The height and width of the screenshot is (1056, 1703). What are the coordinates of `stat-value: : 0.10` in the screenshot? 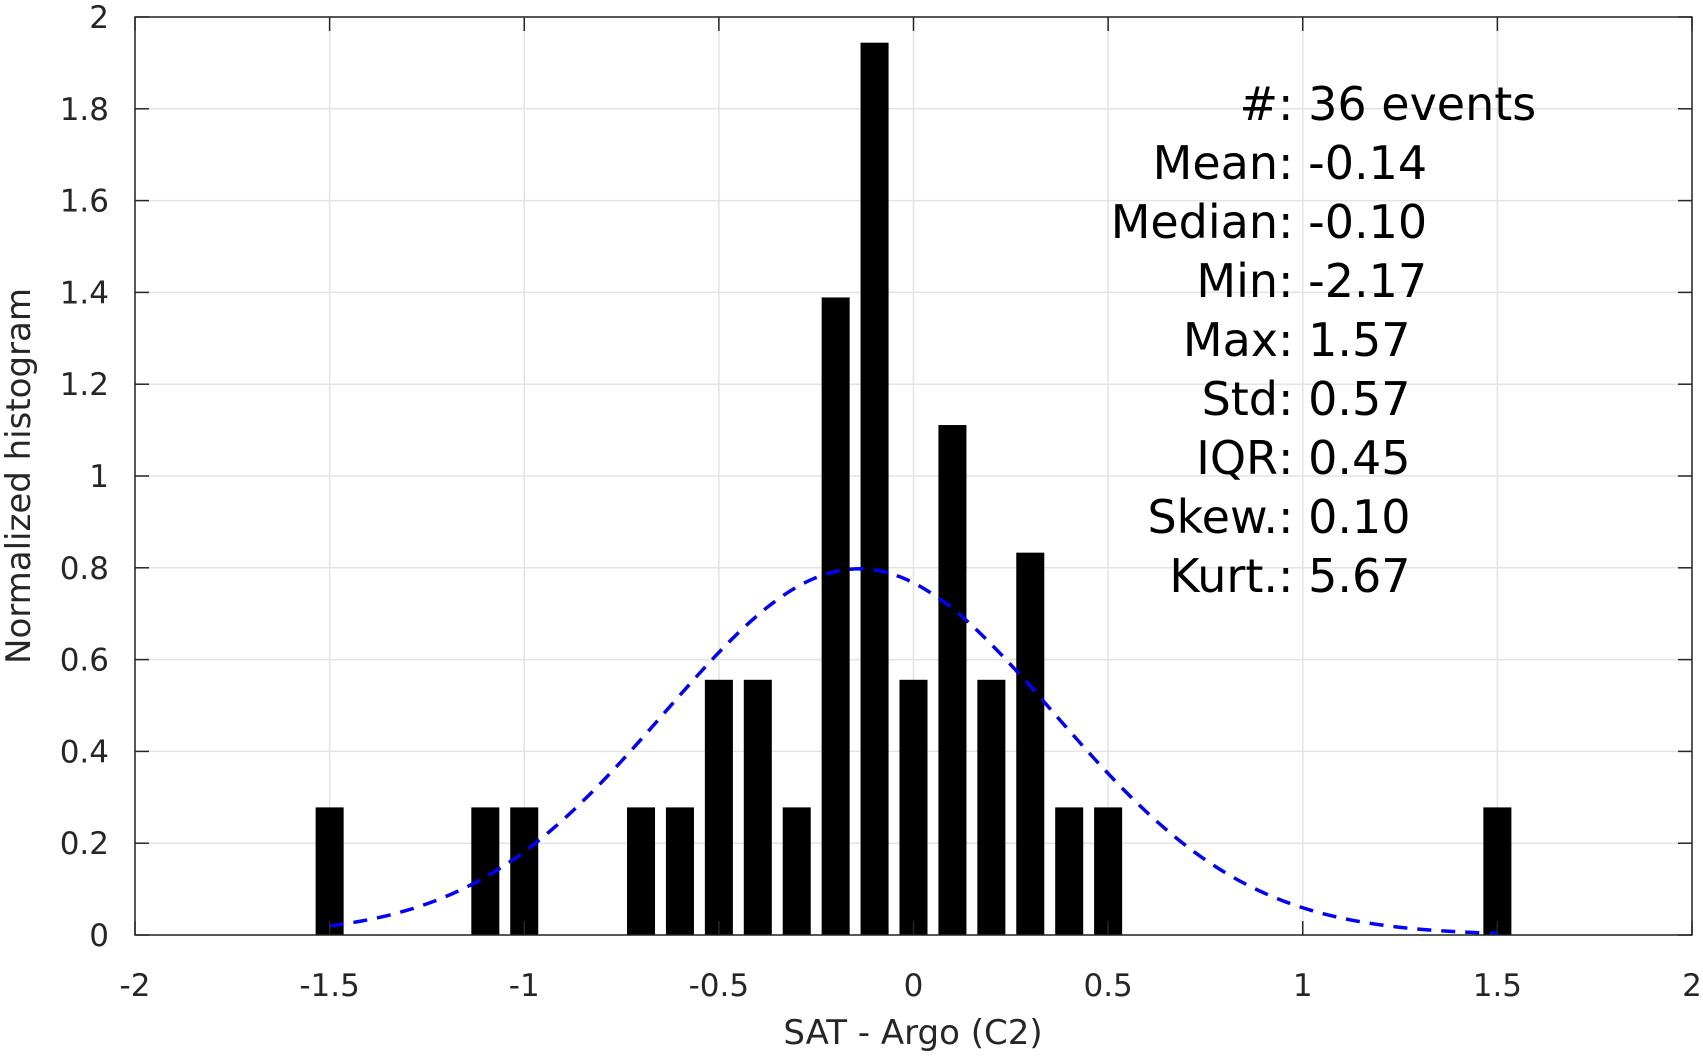 It's located at (1344, 517).